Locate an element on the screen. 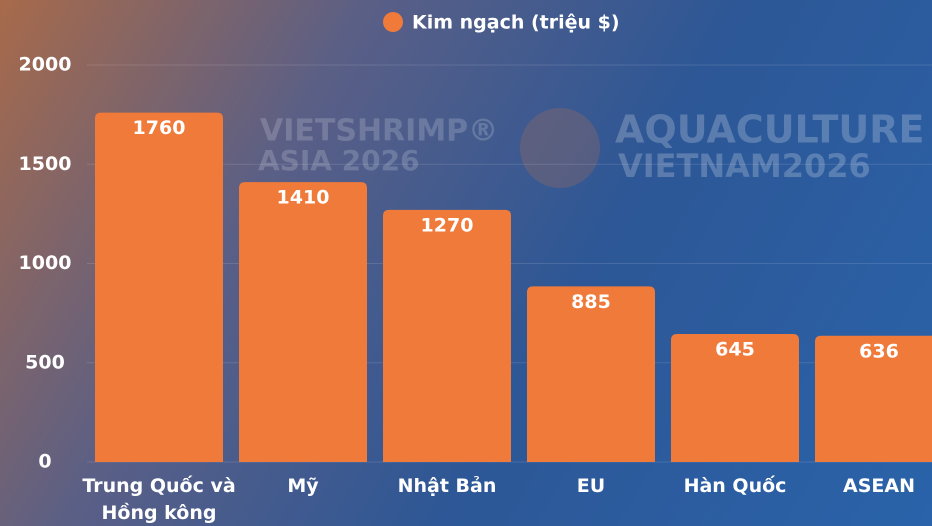 The image size is (932, 526). watermark: VIETNAM2026 is located at coordinates (744, 166).